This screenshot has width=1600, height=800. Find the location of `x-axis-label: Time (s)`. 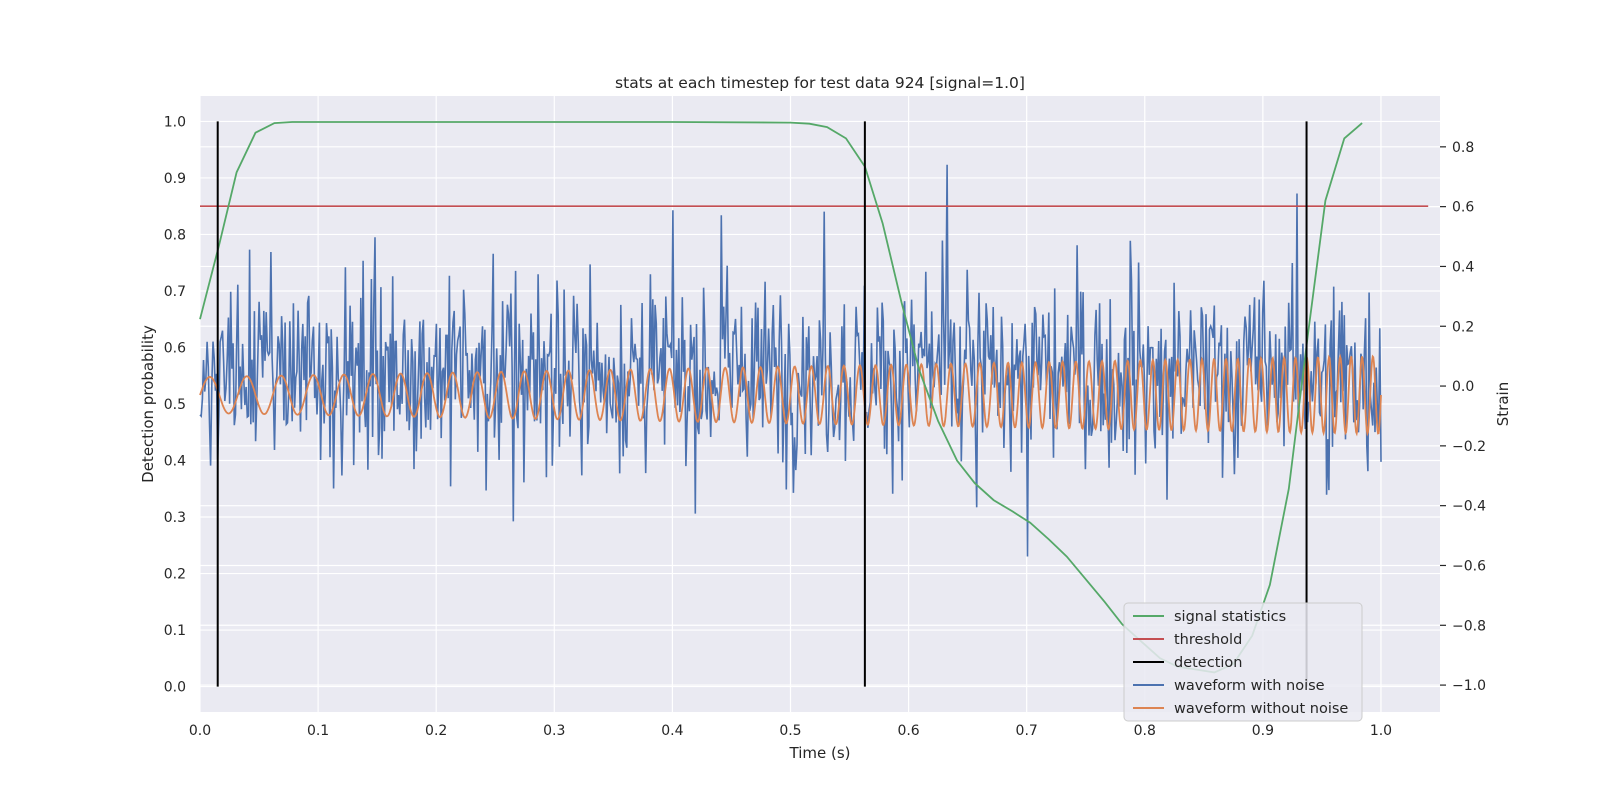

x-axis-label: Time (s) is located at coordinates (820, 753).